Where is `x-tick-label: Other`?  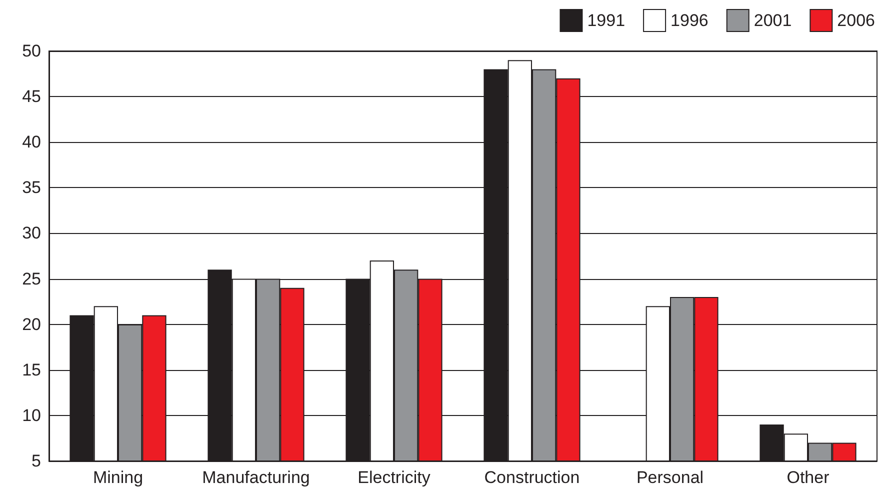 x-tick-label: Other is located at coordinates (808, 477).